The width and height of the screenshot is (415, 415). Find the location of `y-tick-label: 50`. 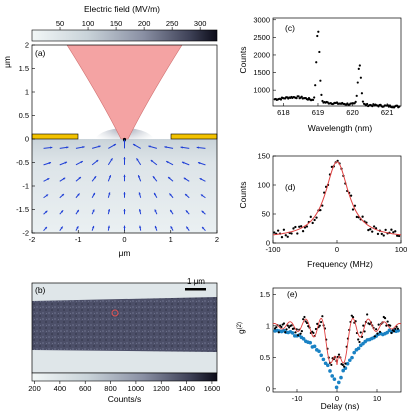

y-tick-label: 50 is located at coordinates (266, 214).